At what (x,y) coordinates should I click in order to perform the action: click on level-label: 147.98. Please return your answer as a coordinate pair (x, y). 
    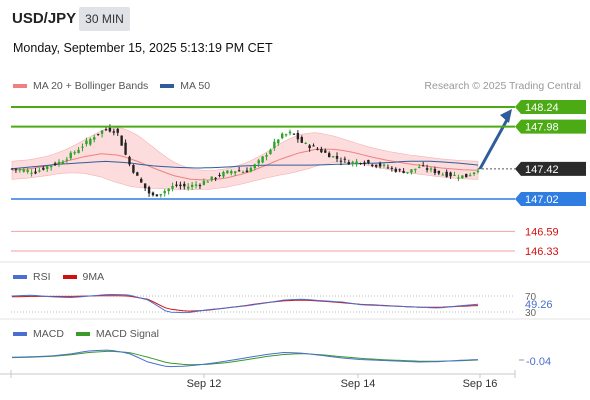
    Looking at the image, I should click on (542, 128).